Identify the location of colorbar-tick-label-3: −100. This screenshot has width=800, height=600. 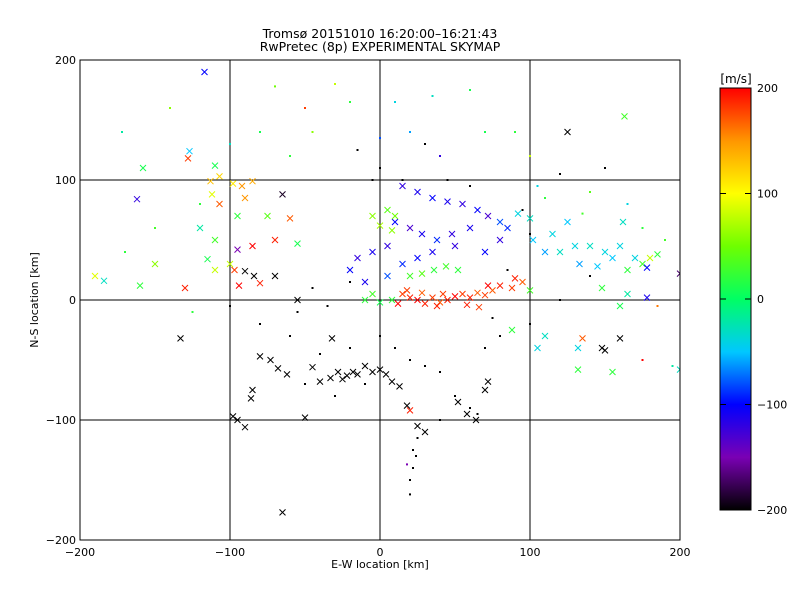
(772, 405).